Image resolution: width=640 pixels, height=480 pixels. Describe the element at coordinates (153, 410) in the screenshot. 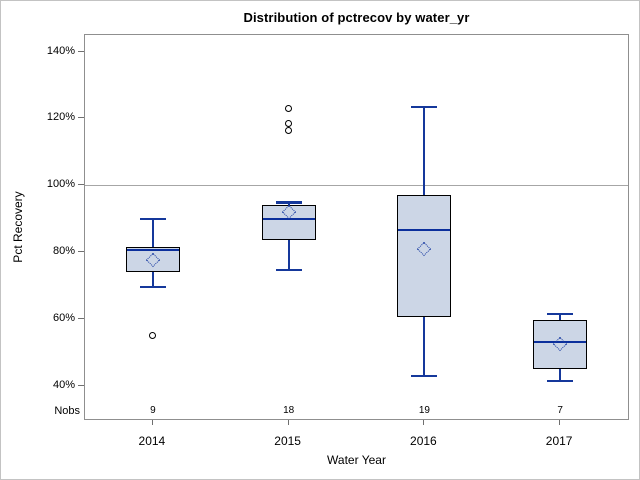

I see `nobs-value: 9` at that location.